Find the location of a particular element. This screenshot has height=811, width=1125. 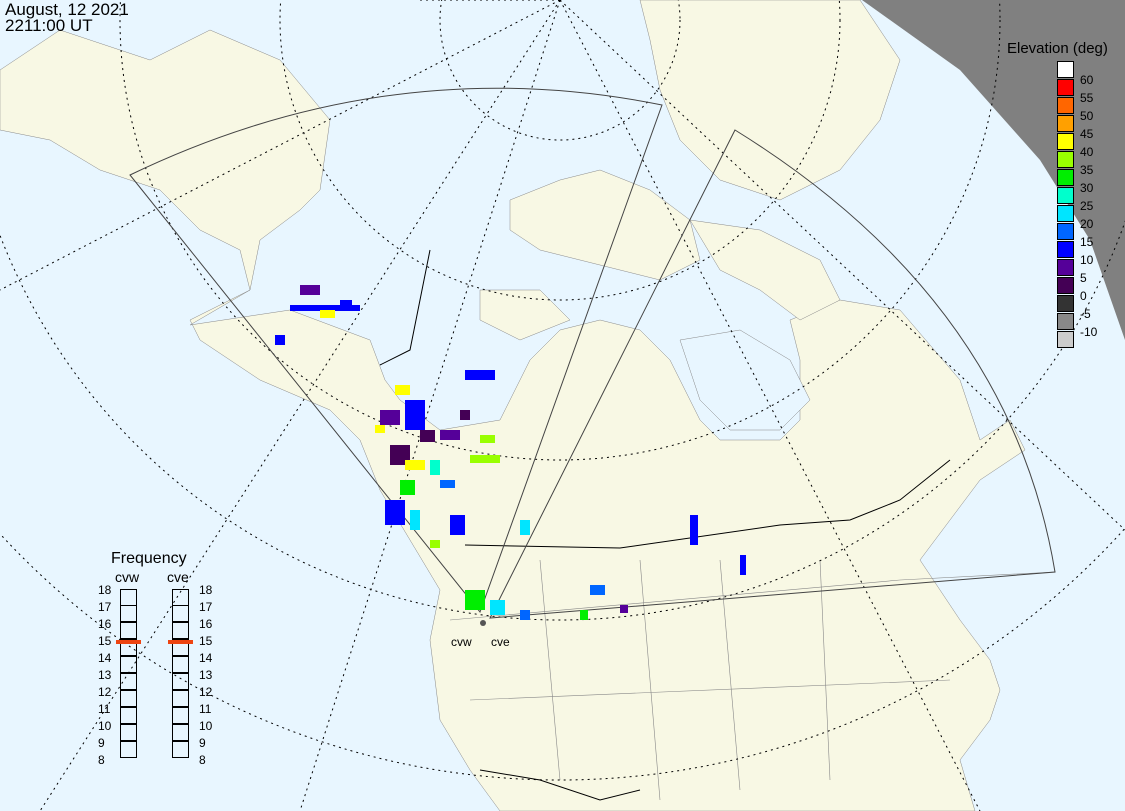

time-label: 2211:00 UT is located at coordinates (49, 25).